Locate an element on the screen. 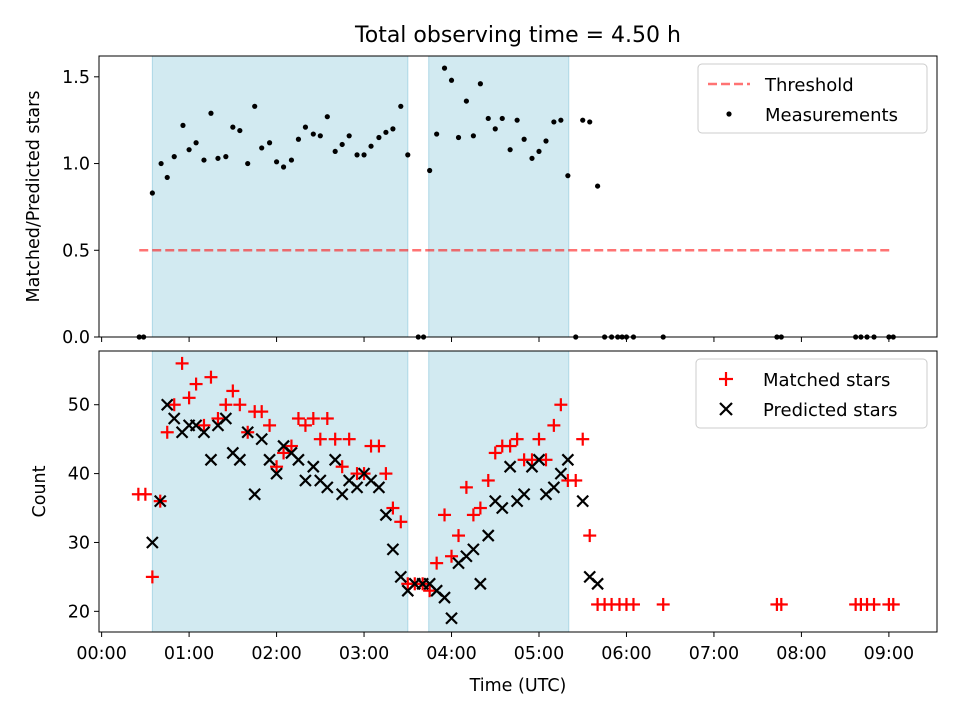 The height and width of the screenshot is (720, 960). x-tick-label: 06:00 is located at coordinates (626, 654).